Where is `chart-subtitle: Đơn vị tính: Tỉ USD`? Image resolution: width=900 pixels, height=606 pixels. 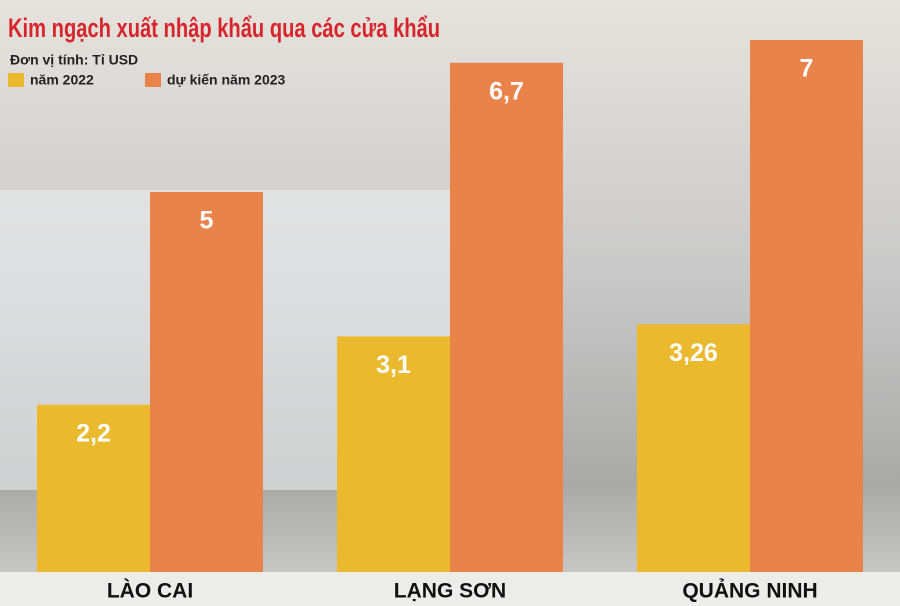
chart-subtitle: Đơn vị tính: Tỉ USD is located at coordinates (74, 60).